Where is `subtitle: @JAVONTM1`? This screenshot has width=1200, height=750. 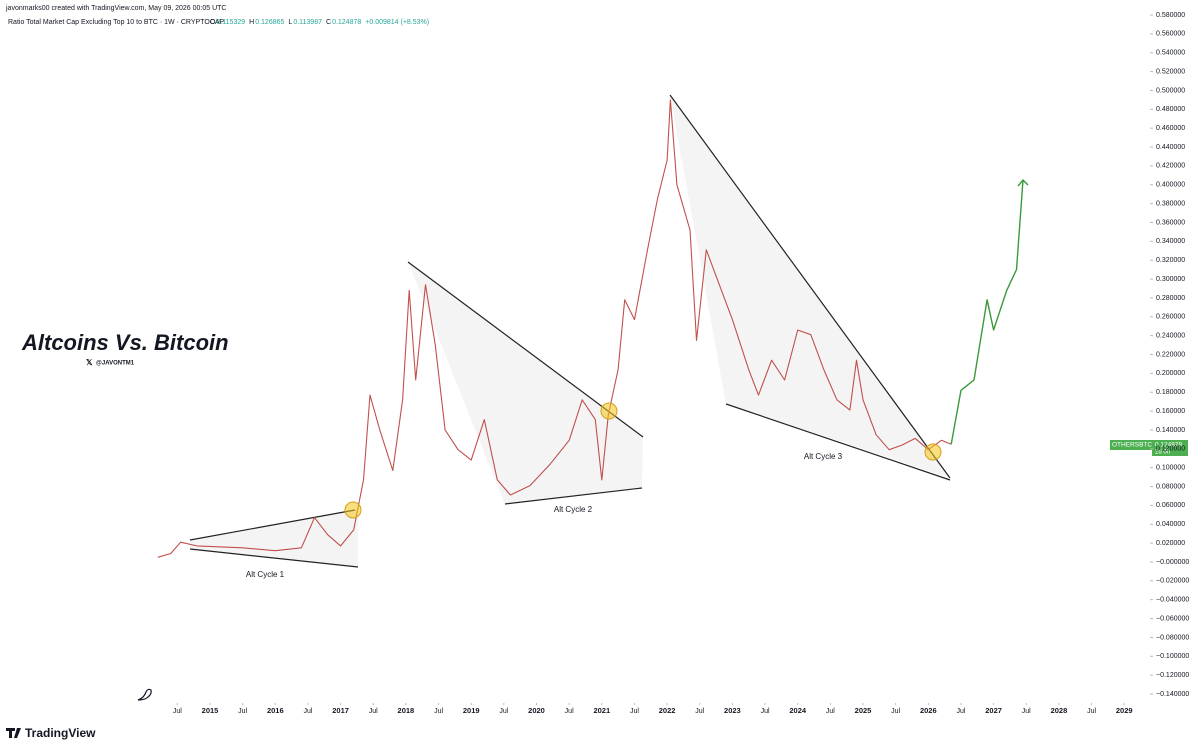 subtitle: @JAVONTM1 is located at coordinates (115, 364).